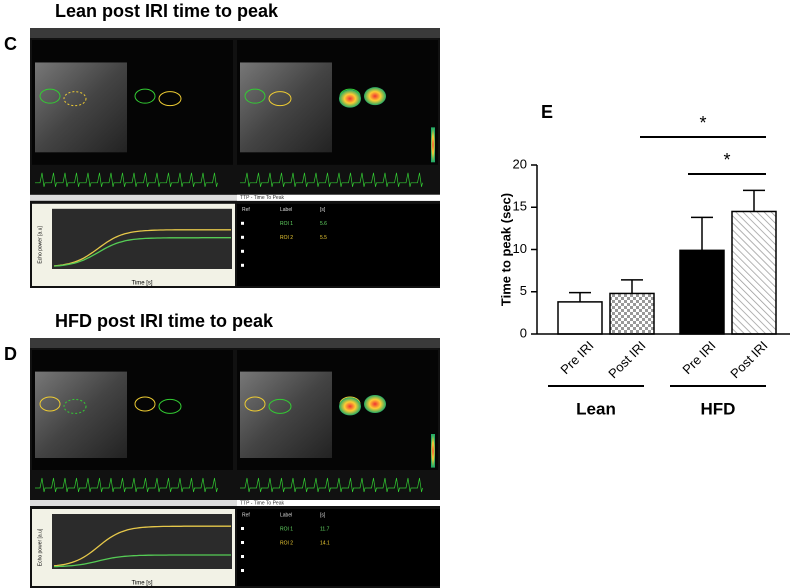  I want to click on panel-letter: E, so click(547, 112).